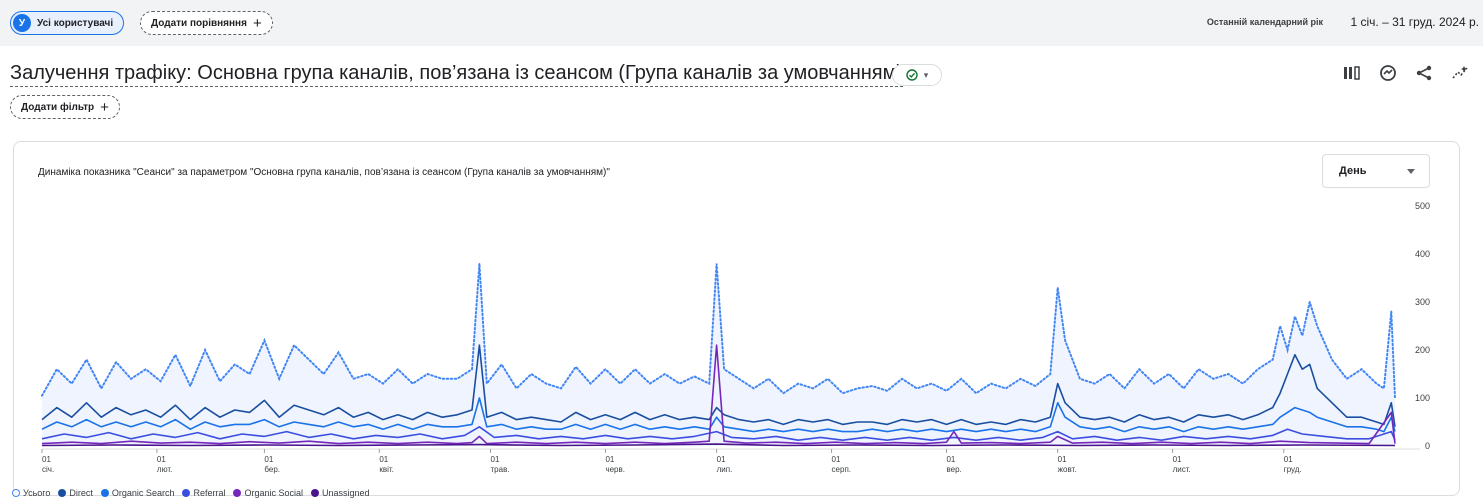 The height and width of the screenshot is (503, 1483). Describe the element at coordinates (1376, 171) in the screenshot. I see `granularity-select: День` at that location.